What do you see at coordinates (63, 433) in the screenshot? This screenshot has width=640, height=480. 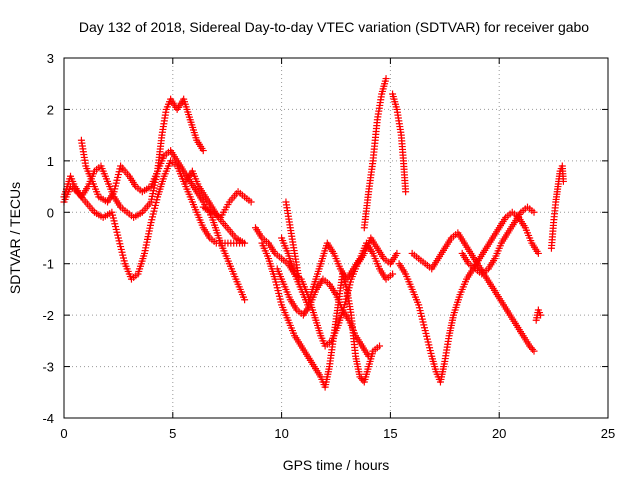 I see `x-tick-label: 0` at bounding box center [63, 433].